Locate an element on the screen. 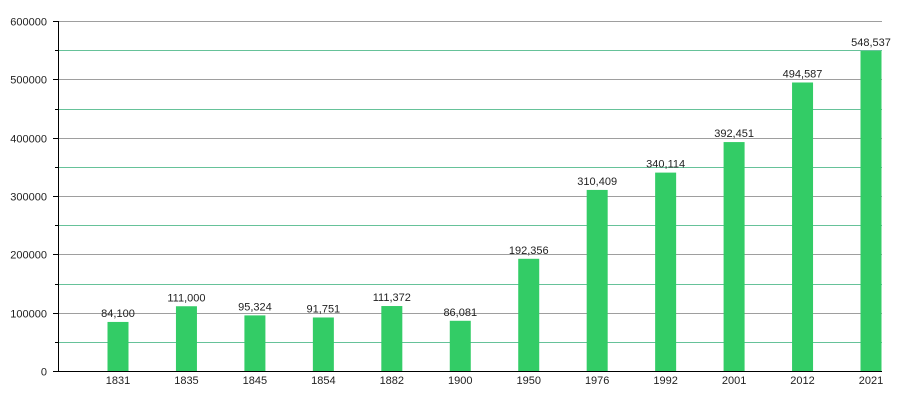  data-label-1950: 192,356 is located at coordinates (529, 251).